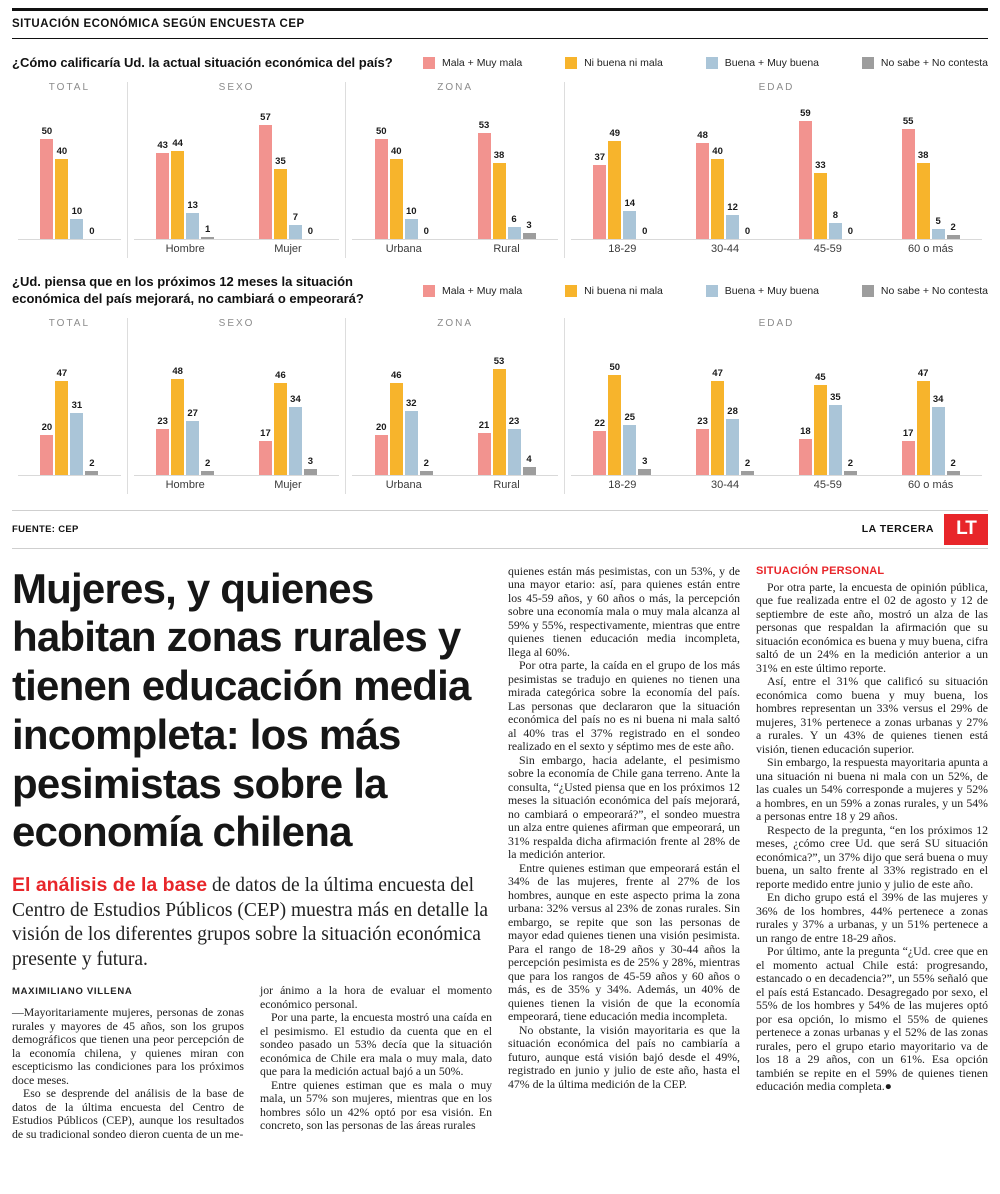  I want to click on legend-label: No sabe + No contesta, so click(934, 63).